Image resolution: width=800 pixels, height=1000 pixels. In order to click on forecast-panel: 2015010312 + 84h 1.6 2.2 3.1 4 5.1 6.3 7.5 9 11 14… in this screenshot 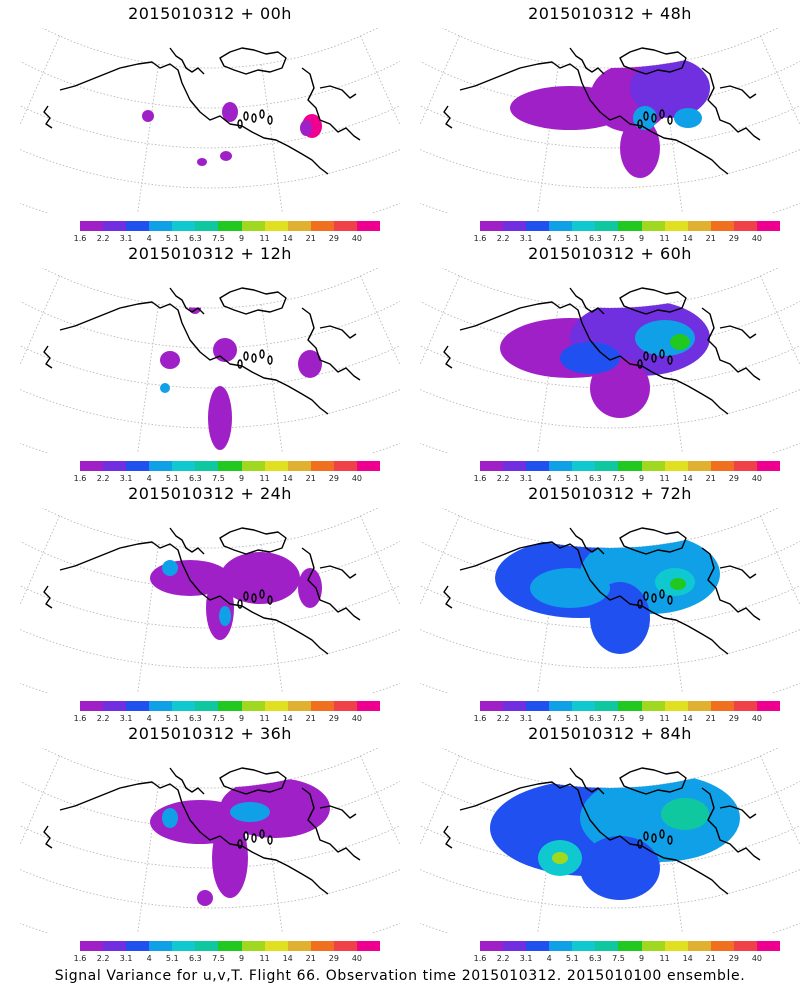, I will do `click(610, 842)`.